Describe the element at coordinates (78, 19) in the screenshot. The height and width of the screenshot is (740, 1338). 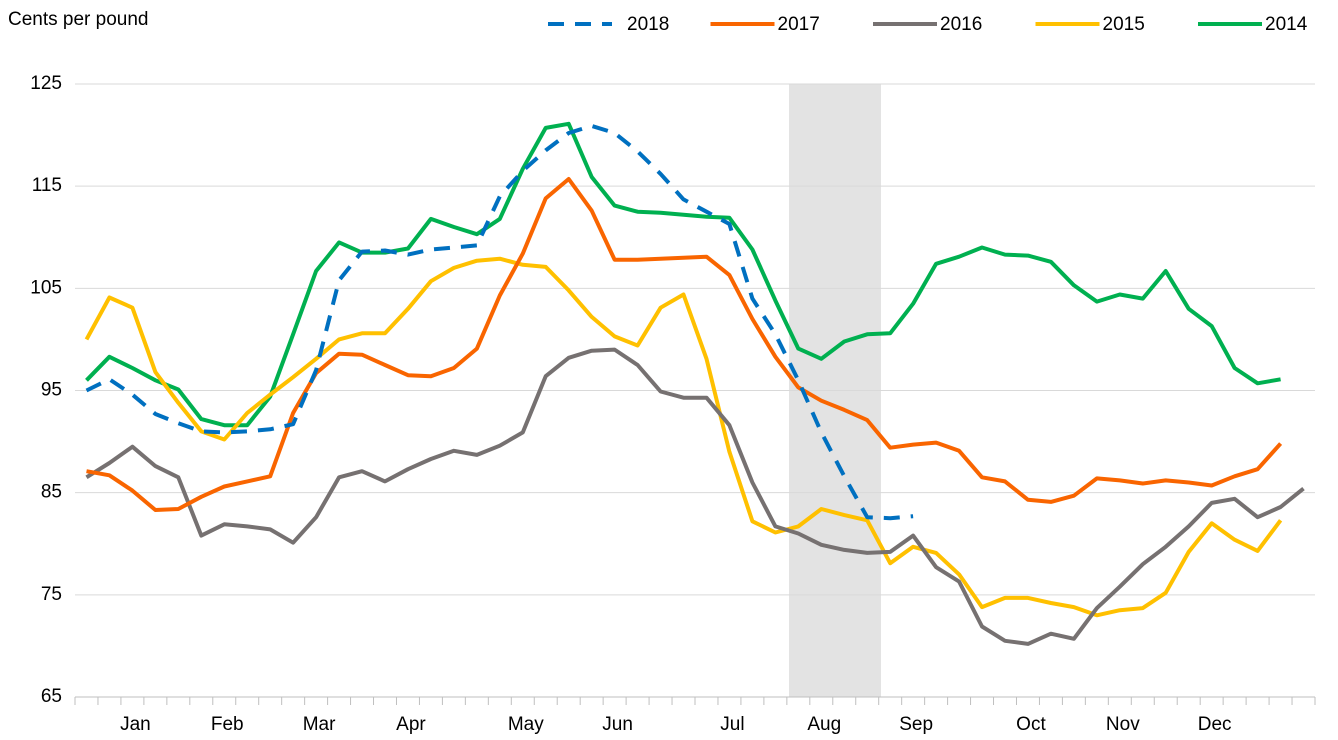
I see `y-axis-label: Cents per pound` at that location.